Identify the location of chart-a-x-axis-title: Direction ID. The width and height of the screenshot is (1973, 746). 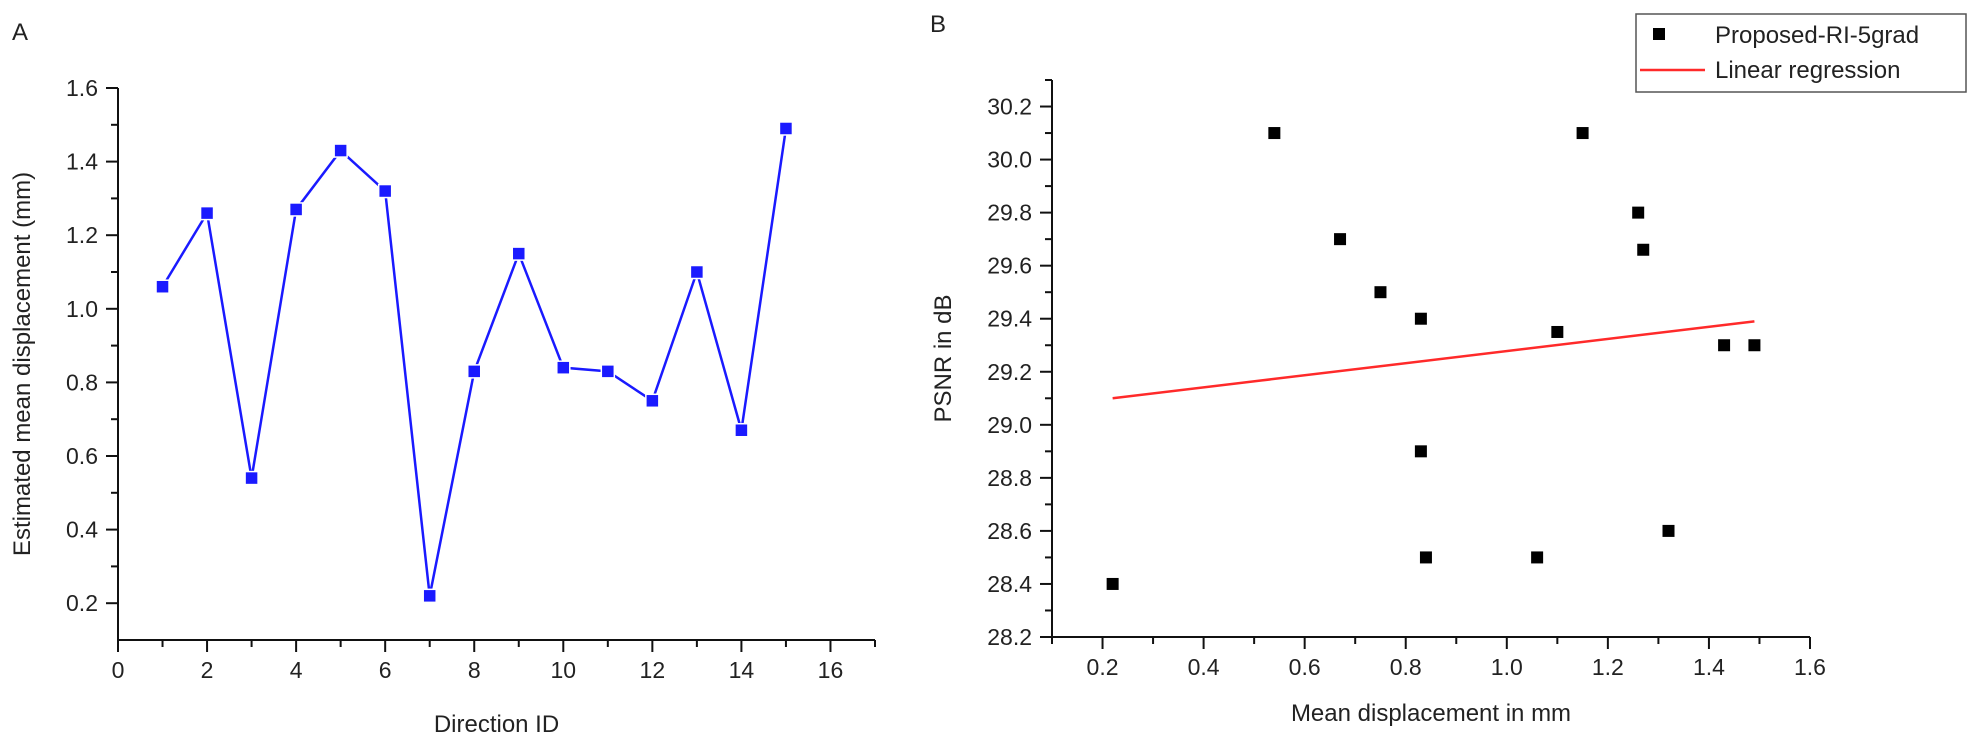
(496, 724).